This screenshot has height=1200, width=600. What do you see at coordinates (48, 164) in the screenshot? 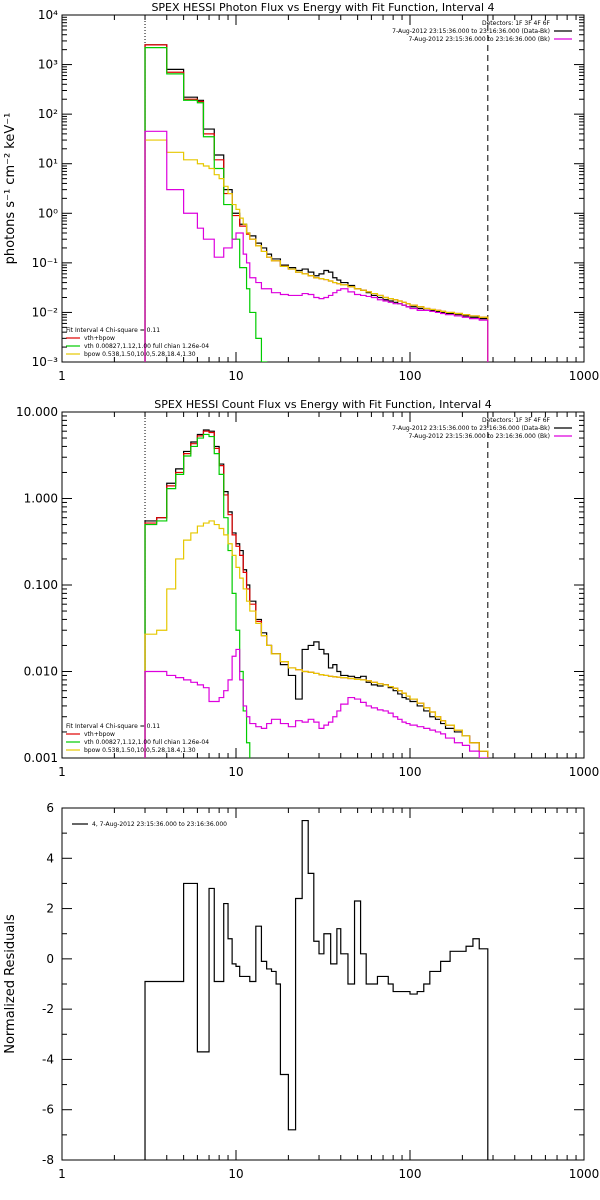
I see `y-tick-label: 10¹` at bounding box center [48, 164].